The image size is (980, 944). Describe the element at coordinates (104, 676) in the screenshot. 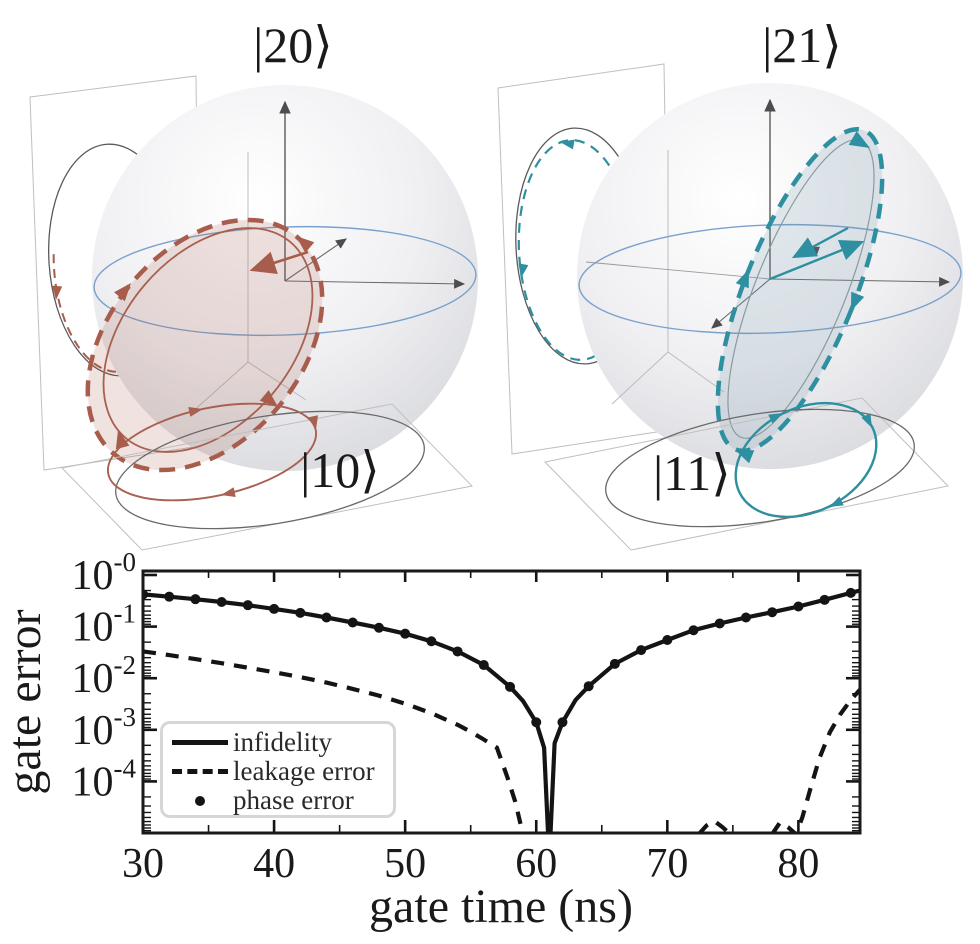

I see `y-tick-label: 10⁻²` at that location.